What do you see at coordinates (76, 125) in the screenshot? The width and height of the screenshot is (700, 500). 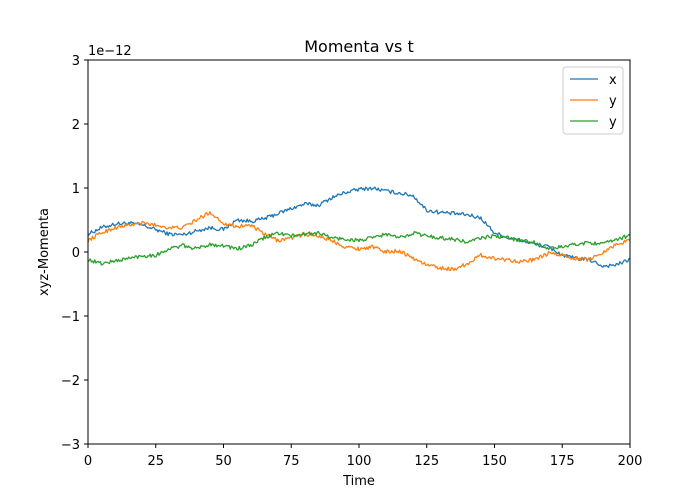 I see `y-tick-label: 2` at bounding box center [76, 125].